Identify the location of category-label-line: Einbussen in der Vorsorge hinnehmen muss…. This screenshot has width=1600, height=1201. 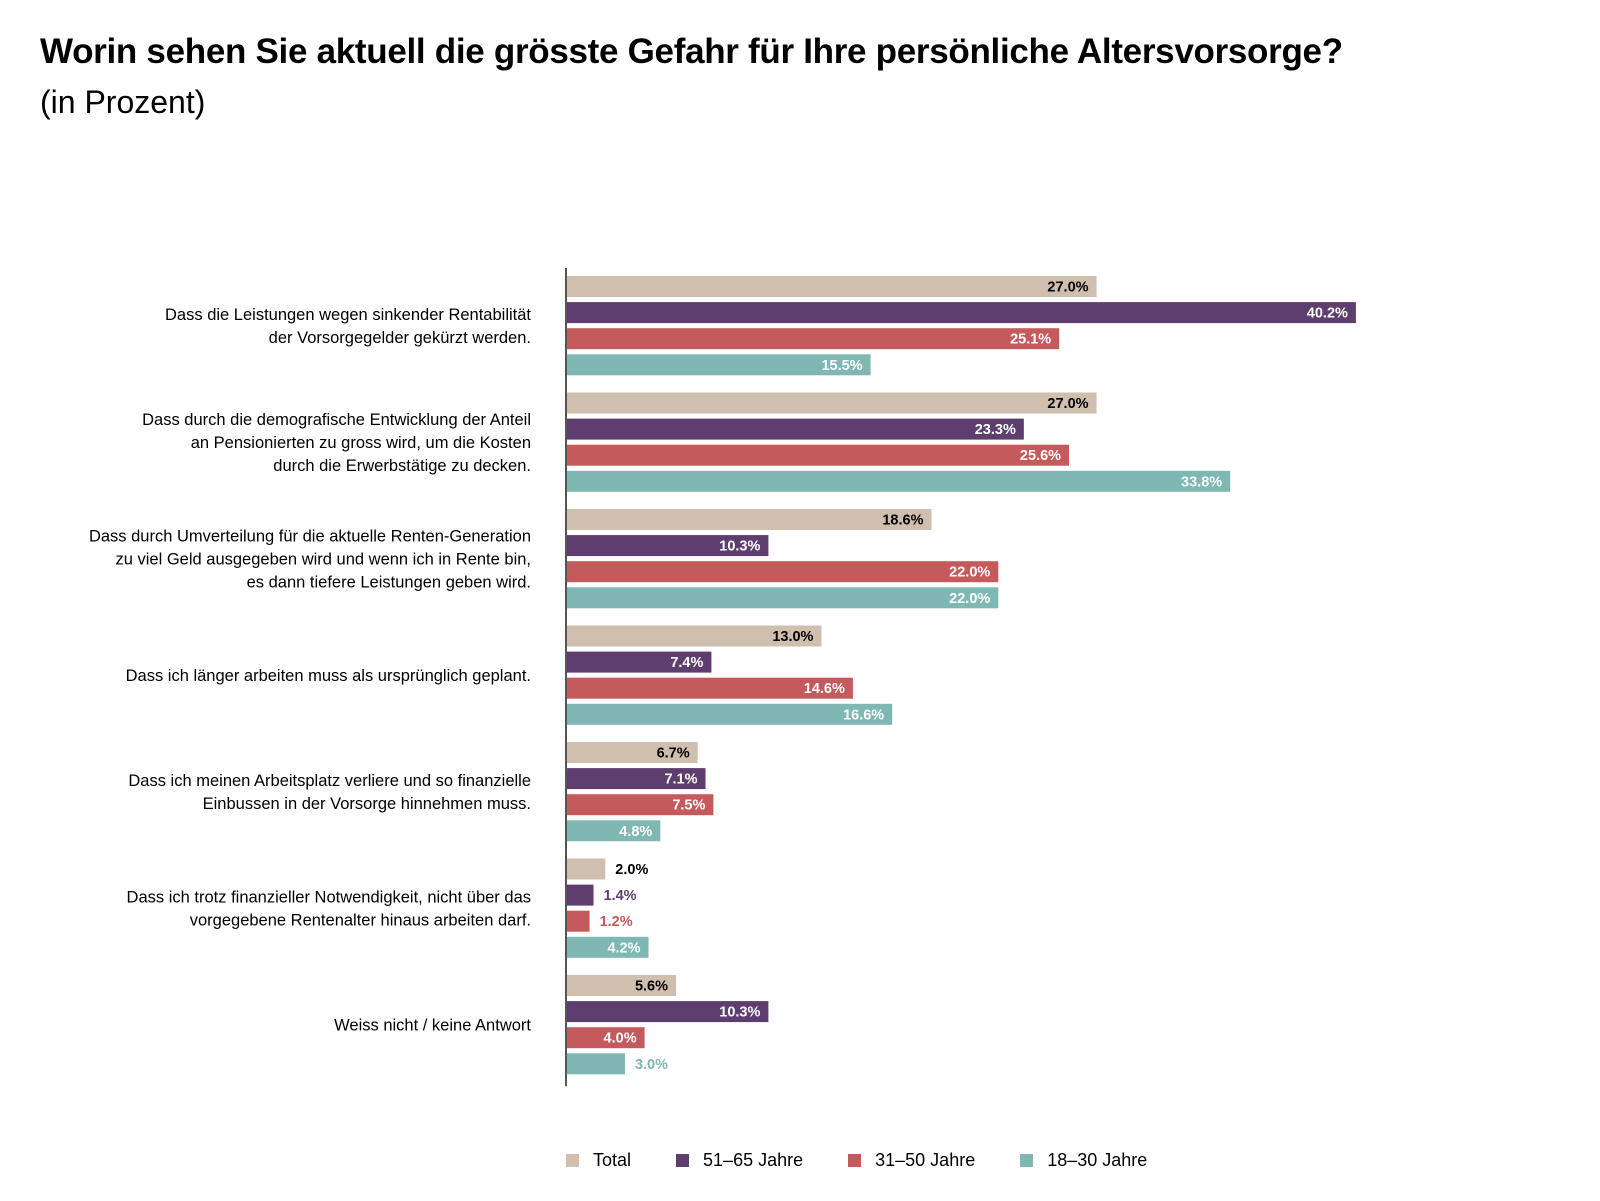
(367, 804).